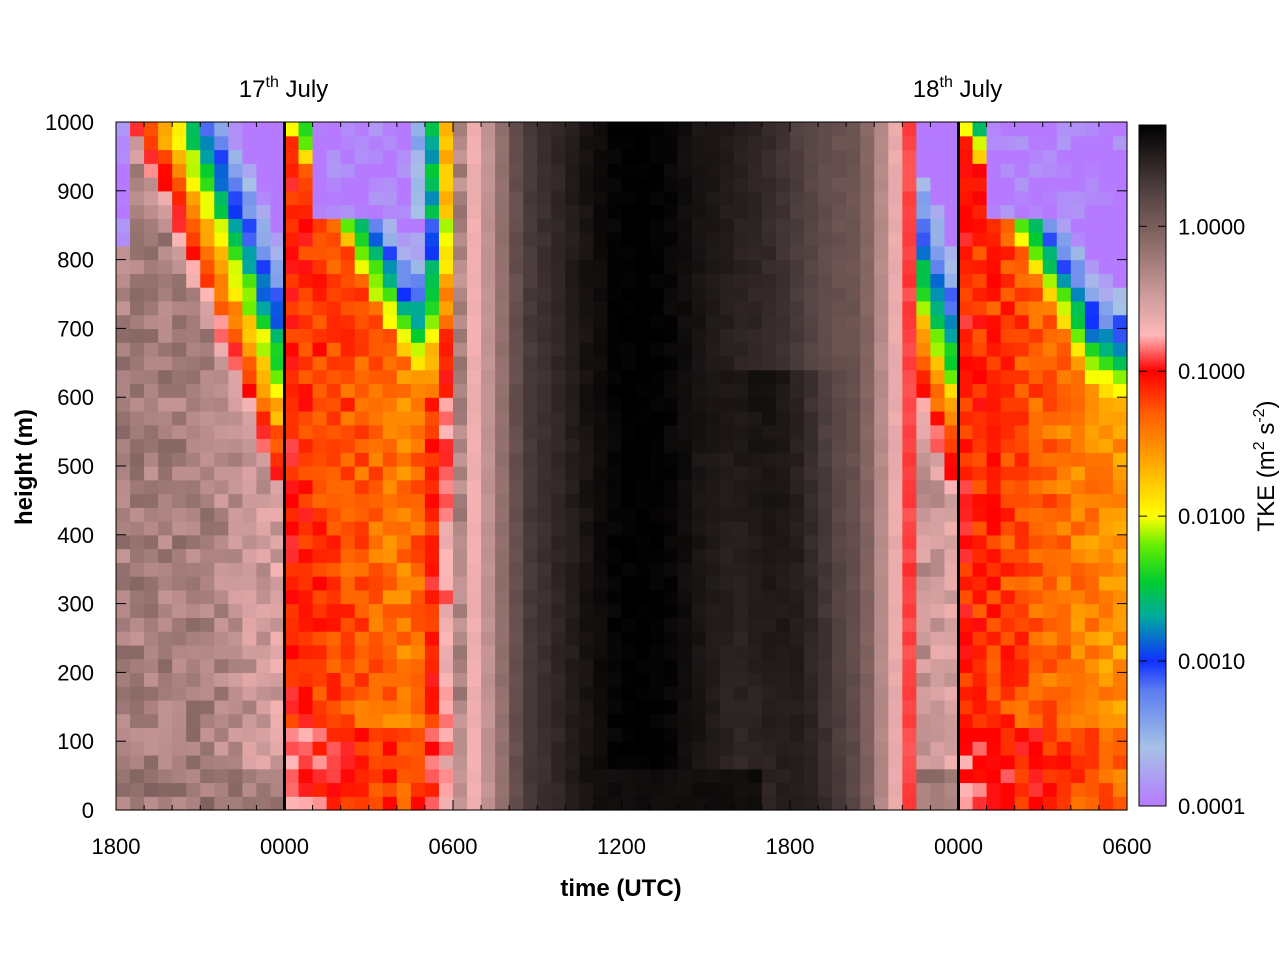 The image size is (1280, 960). I want to click on y-tick-label: 400, so click(75, 535).